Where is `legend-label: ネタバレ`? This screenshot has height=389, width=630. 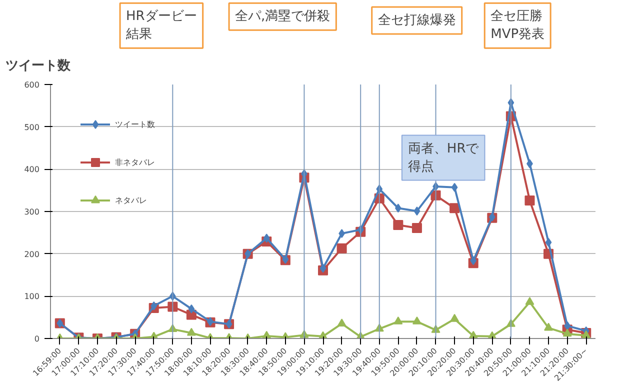
legend-label: ネタバレ is located at coordinates (131, 200).